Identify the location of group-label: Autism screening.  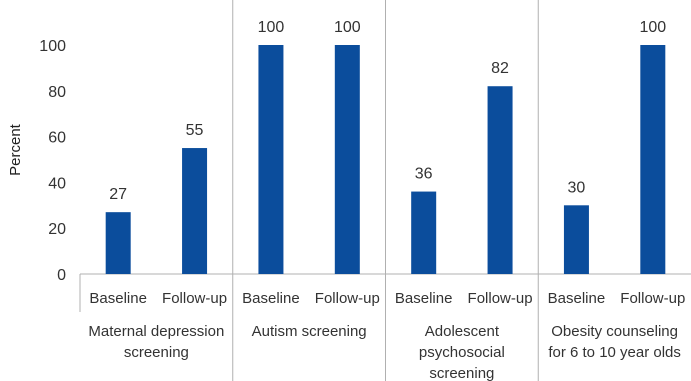
(309, 331).